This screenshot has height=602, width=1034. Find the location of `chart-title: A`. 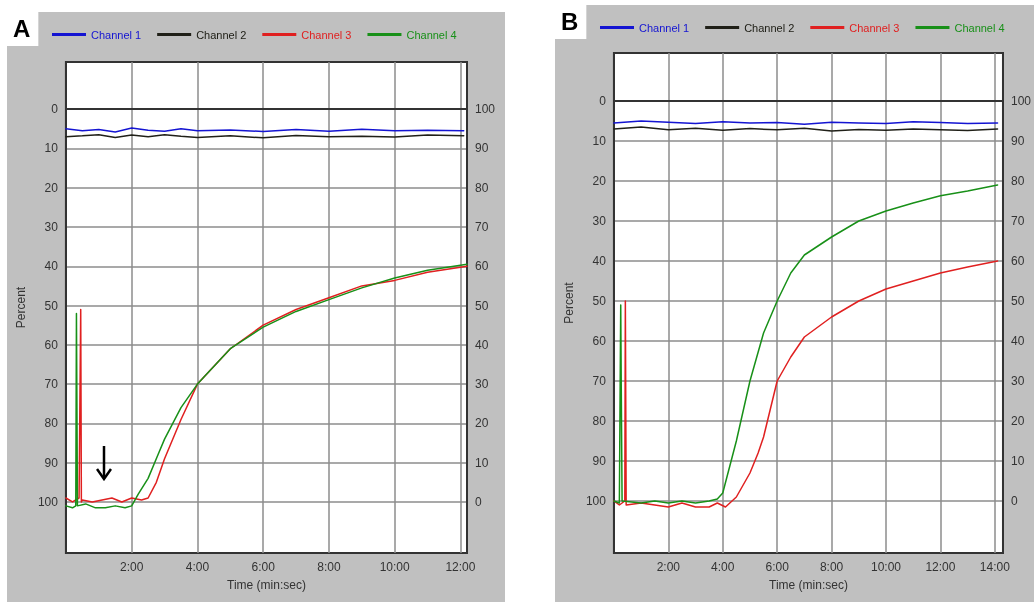

chart-title: A is located at coordinates (22, 28).